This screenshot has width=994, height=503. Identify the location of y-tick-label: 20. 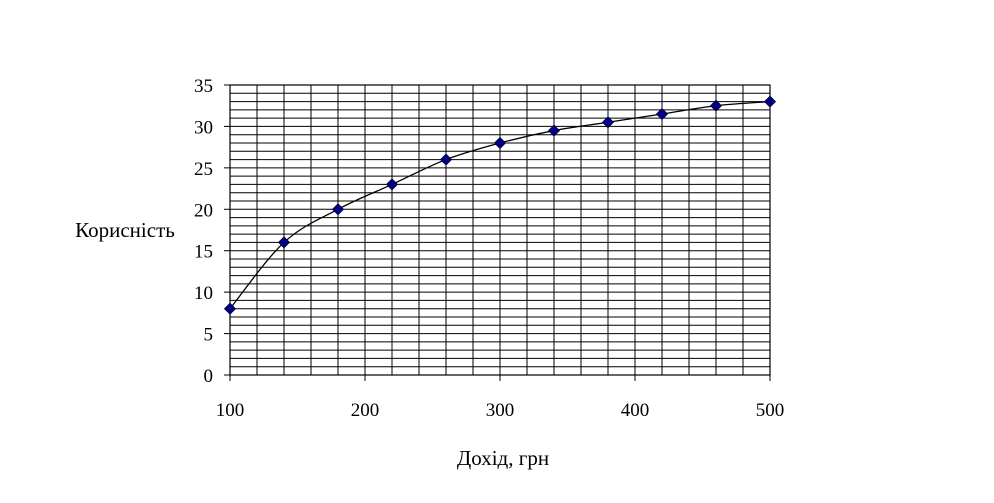
(203, 210).